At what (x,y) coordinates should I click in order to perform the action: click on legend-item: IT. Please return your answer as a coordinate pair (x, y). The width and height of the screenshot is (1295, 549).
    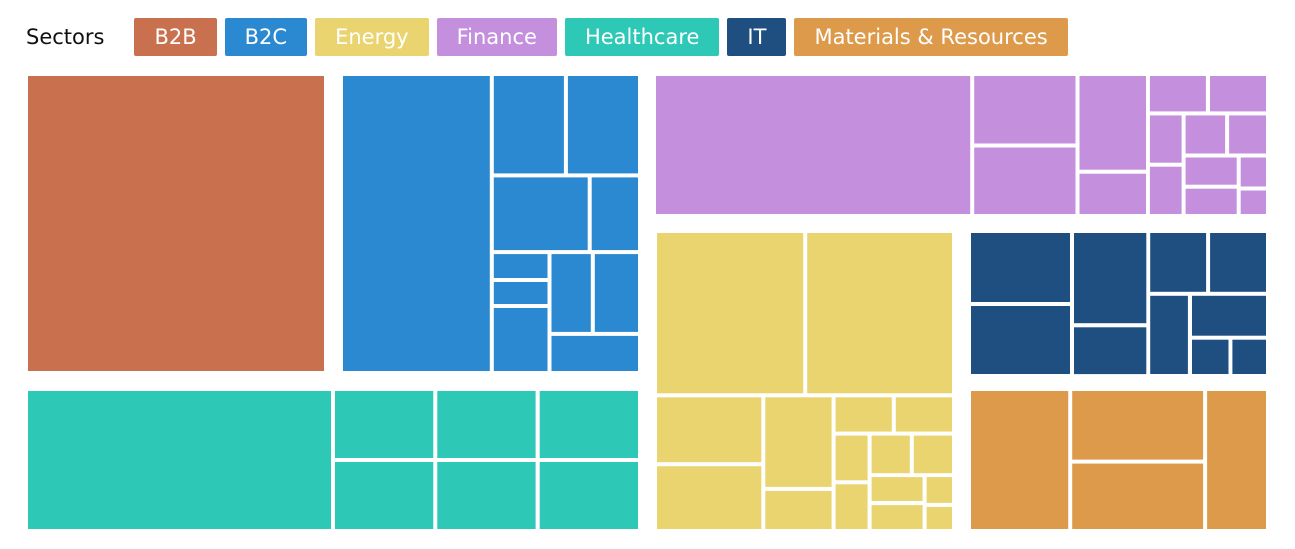
    Looking at the image, I should click on (757, 37).